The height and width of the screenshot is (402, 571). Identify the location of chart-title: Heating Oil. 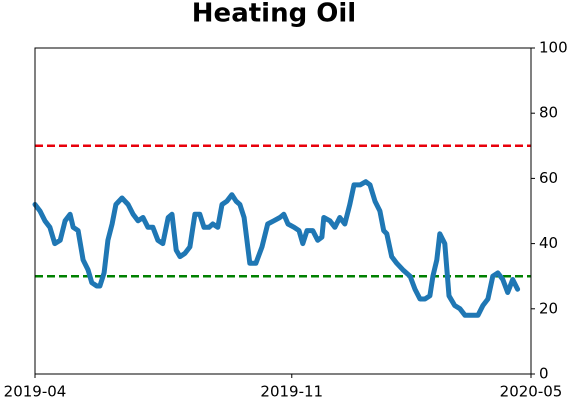
(274, 14).